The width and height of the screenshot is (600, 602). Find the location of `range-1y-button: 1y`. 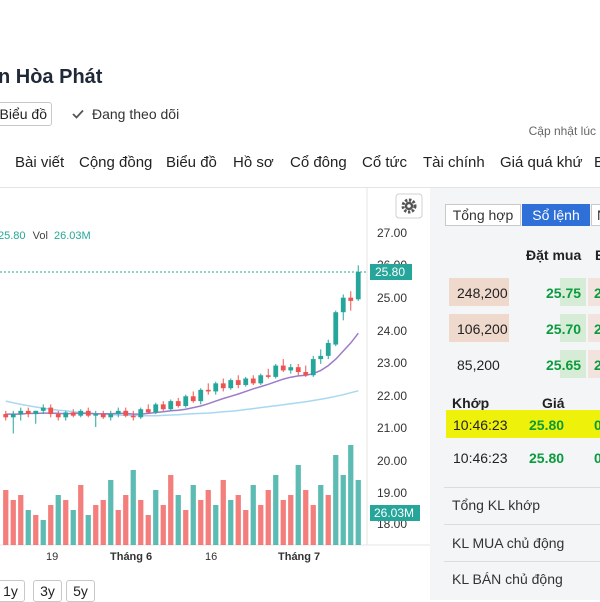

range-1y-button: 1y is located at coordinates (12, 591).